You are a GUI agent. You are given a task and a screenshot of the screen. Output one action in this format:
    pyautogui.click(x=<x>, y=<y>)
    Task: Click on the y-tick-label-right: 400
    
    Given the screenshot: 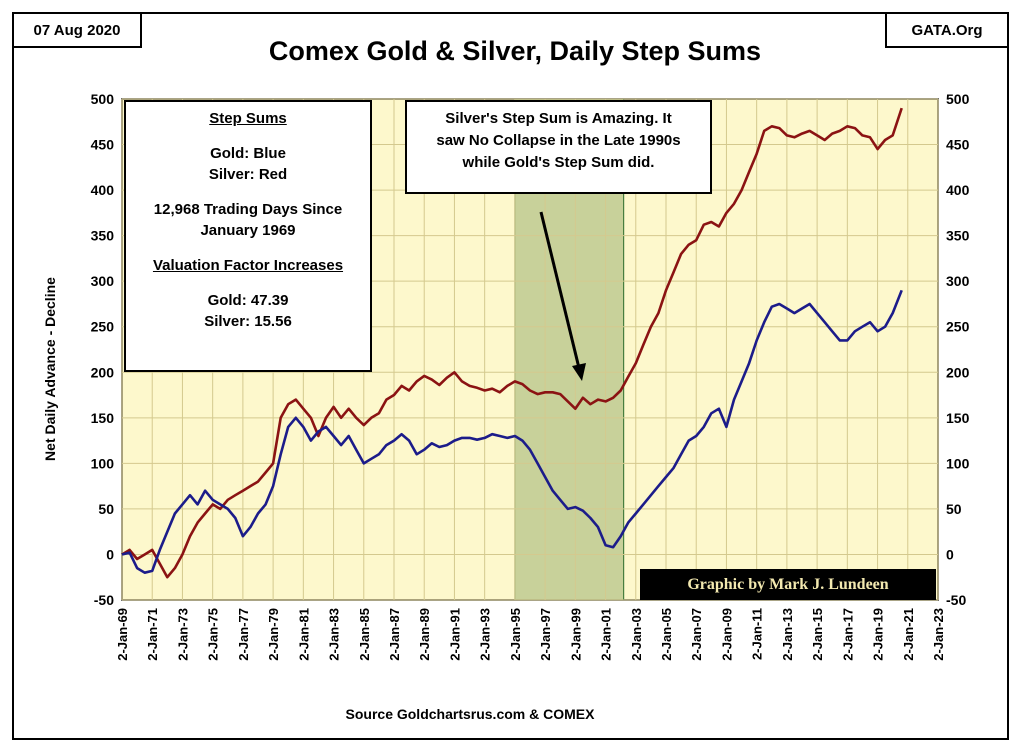 What is the action you would take?
    pyautogui.click(x=958, y=190)
    